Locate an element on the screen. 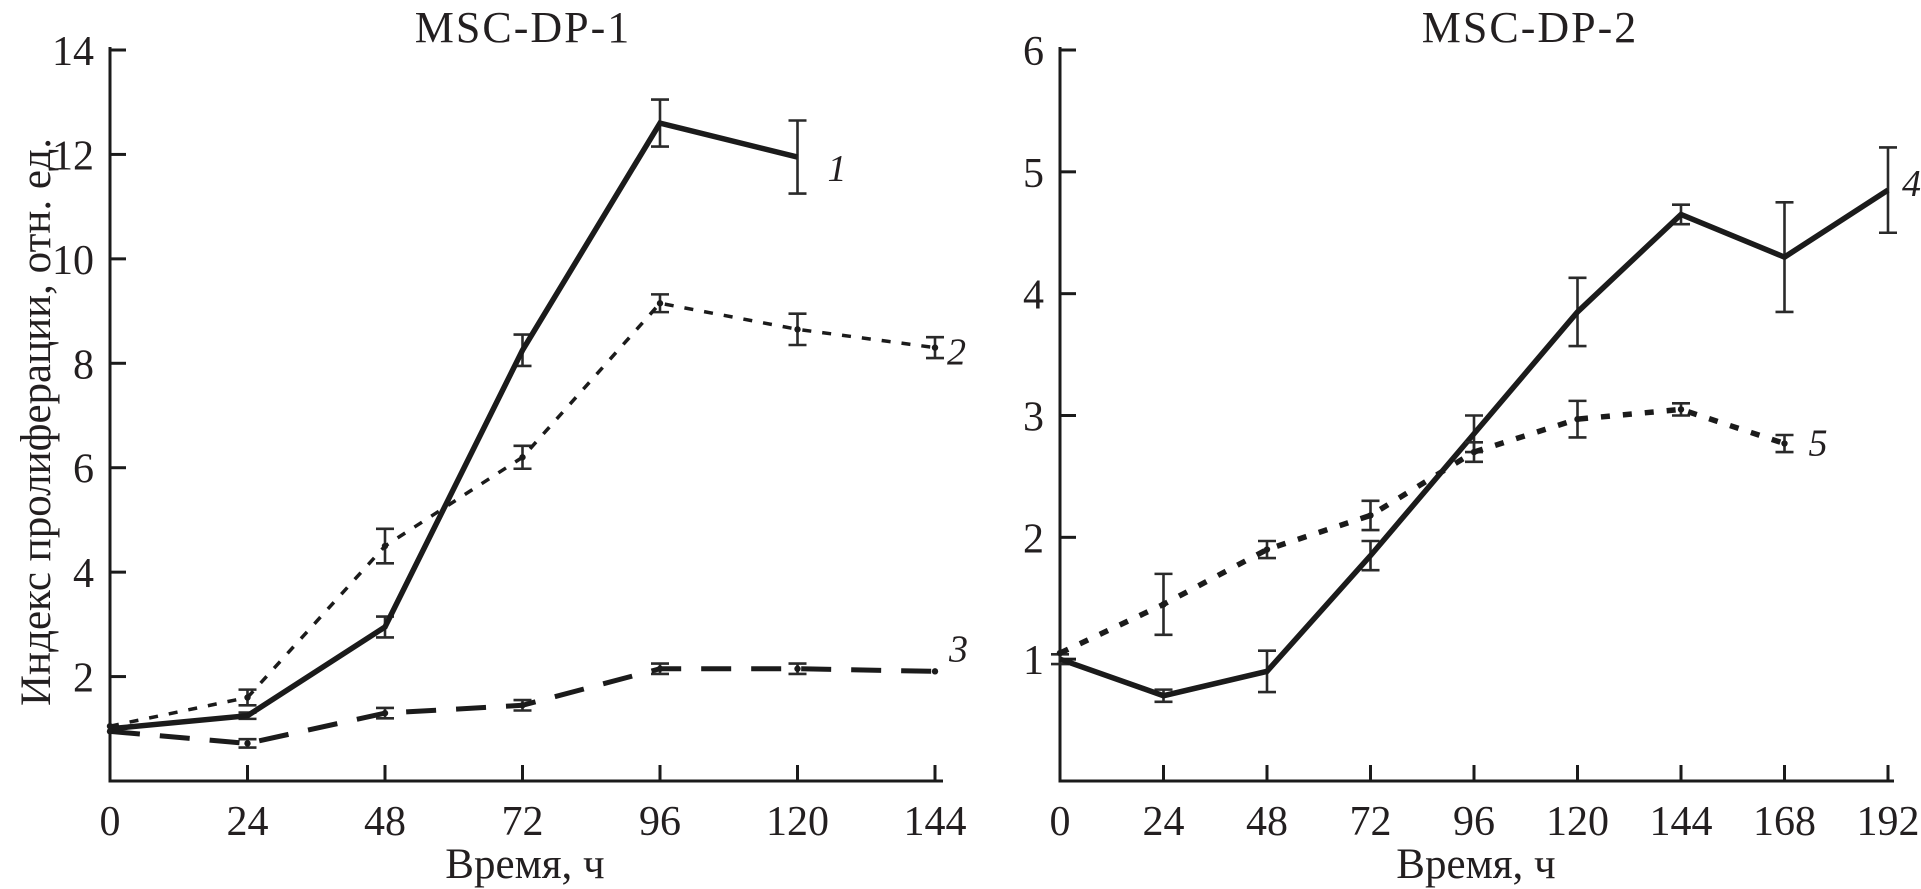  panel-2-x-axis-title: Время, ч is located at coordinates (1476, 864).